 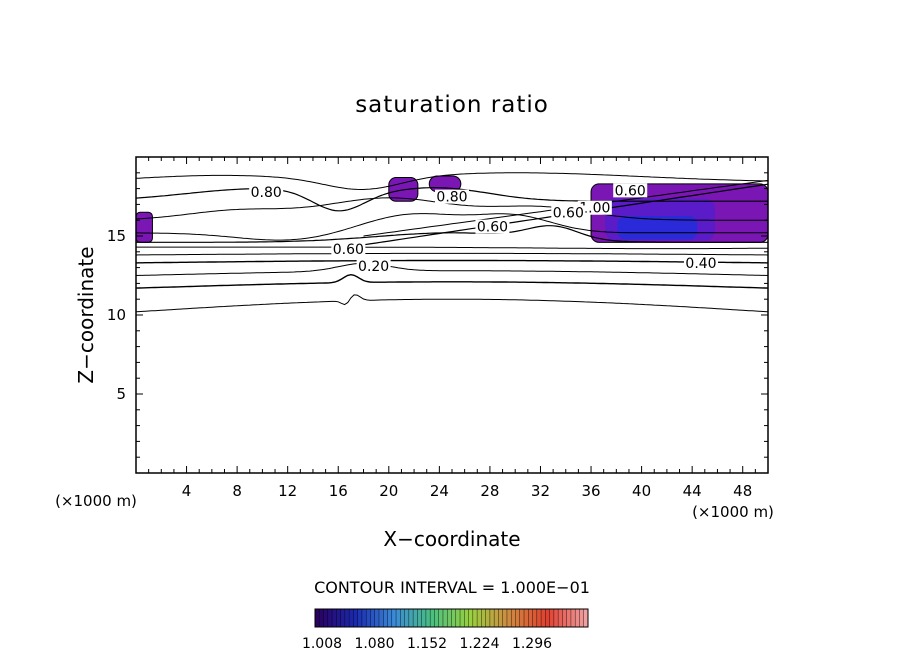 What do you see at coordinates (322, 644) in the screenshot?
I see `colorbar-tick-label: 1.008` at bounding box center [322, 644].